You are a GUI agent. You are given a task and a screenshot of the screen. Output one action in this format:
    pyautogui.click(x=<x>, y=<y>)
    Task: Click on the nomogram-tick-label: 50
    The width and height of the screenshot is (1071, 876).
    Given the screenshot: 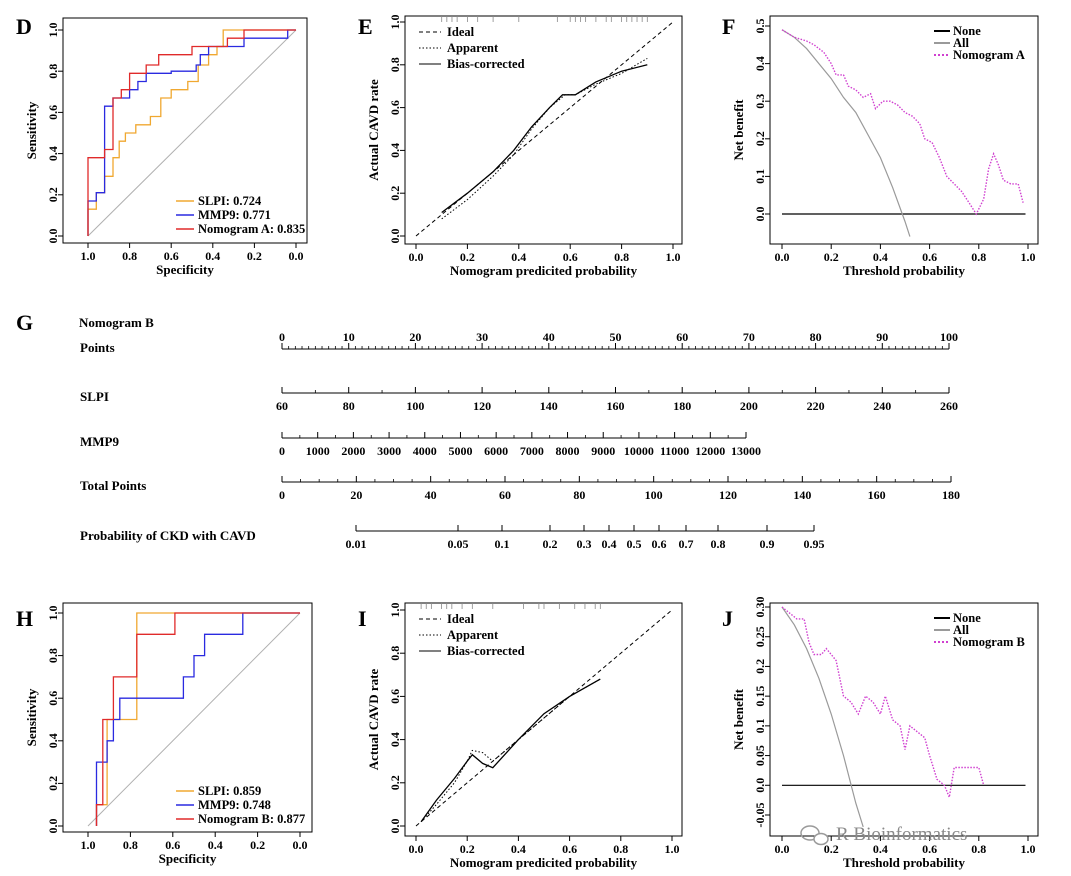 What is the action you would take?
    pyautogui.click(x=616, y=337)
    